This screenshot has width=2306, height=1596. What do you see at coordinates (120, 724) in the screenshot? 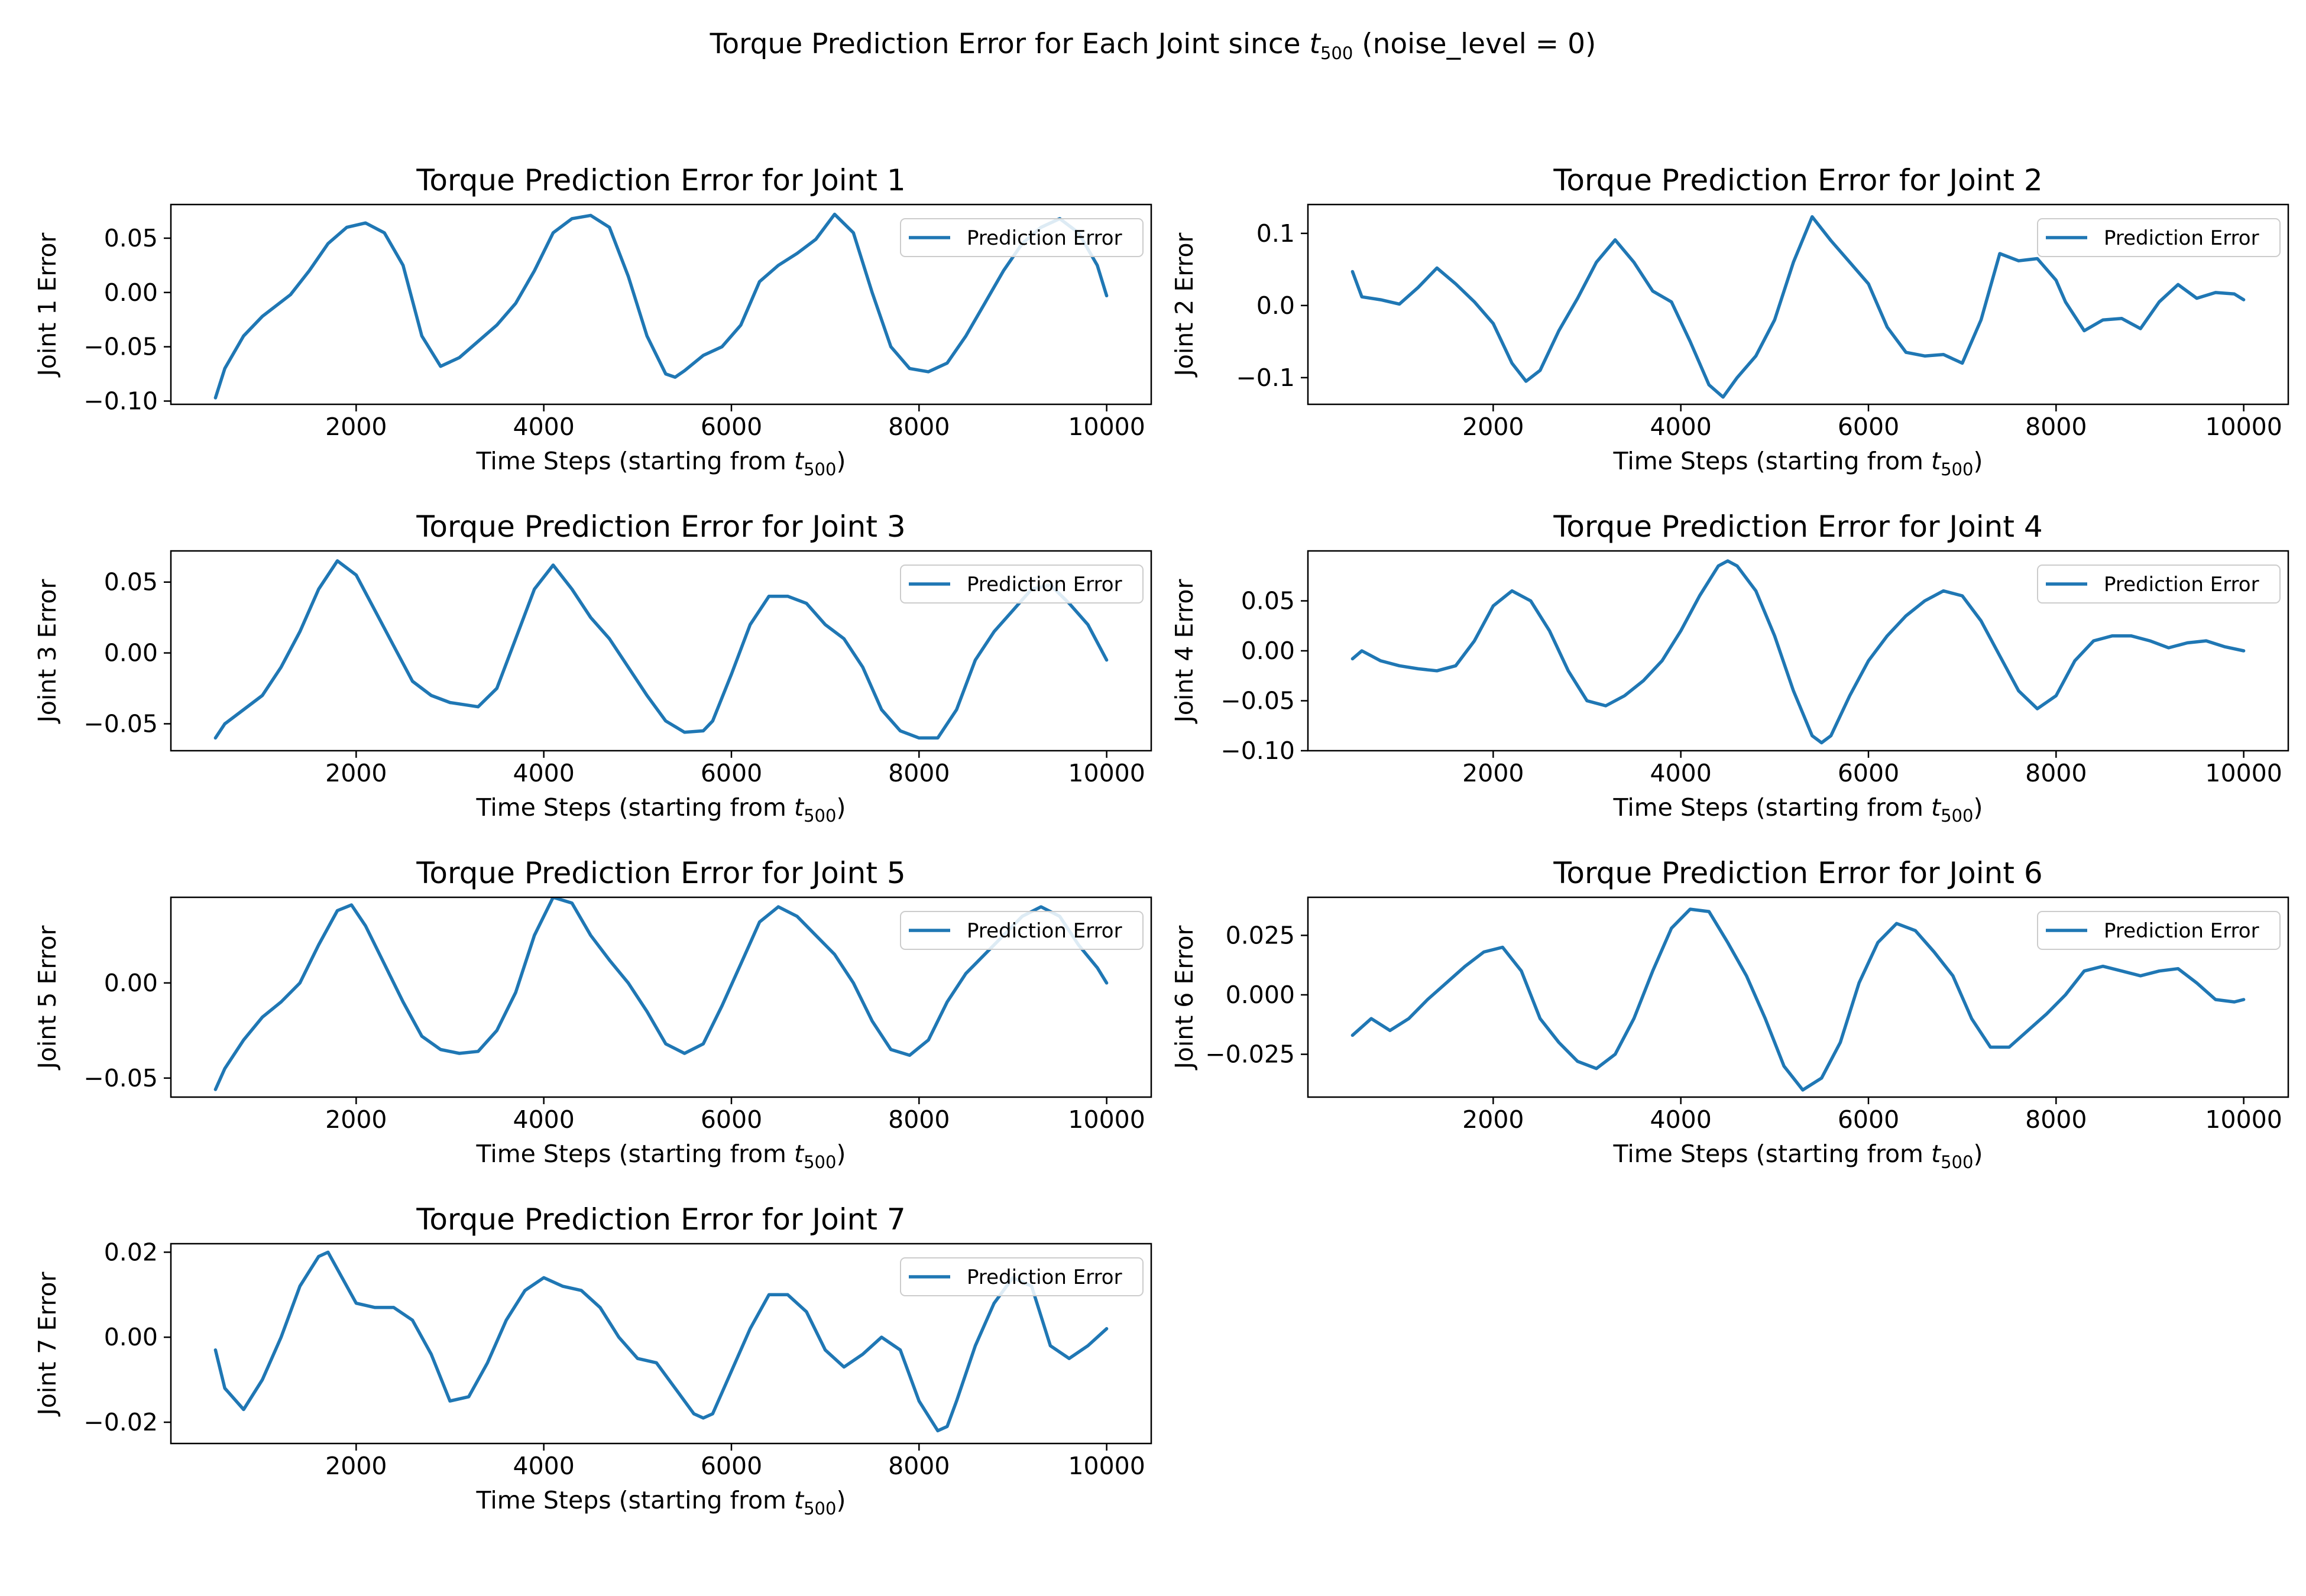
I see `panel-3-ytick-label: −0.05` at bounding box center [120, 724].